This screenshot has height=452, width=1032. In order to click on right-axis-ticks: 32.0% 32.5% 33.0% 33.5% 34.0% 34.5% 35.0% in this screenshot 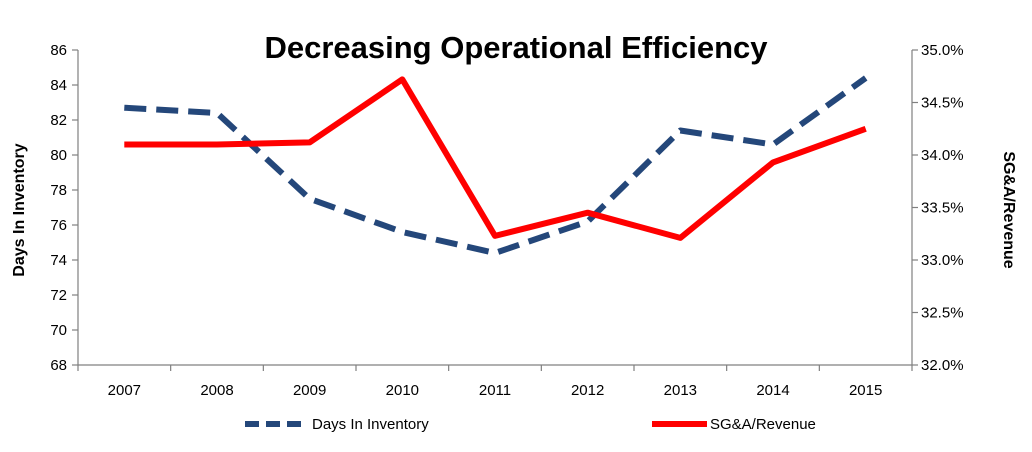, I will do `click(938, 208)`.